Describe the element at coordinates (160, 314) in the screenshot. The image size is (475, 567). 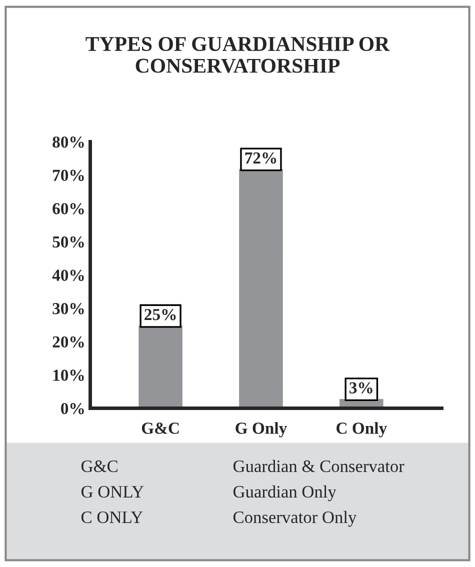
I see `data-label: 25%` at that location.